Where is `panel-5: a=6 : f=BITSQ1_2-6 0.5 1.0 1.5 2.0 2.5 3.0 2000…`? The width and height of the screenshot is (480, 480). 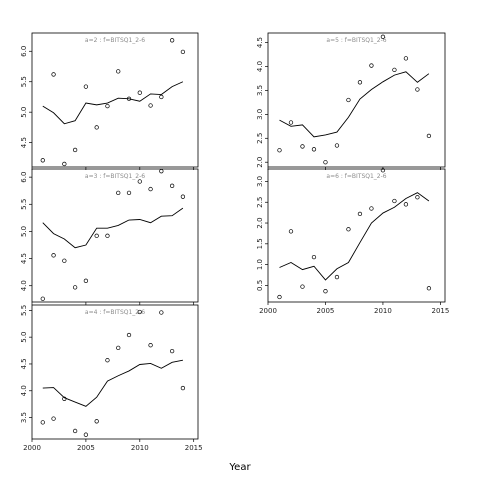
panel-5: a=6 : f=BITSQ1_2-6 0.5 1.0 1.5 2.0 2.5 3.0 2000… is located at coordinates (352, 241).